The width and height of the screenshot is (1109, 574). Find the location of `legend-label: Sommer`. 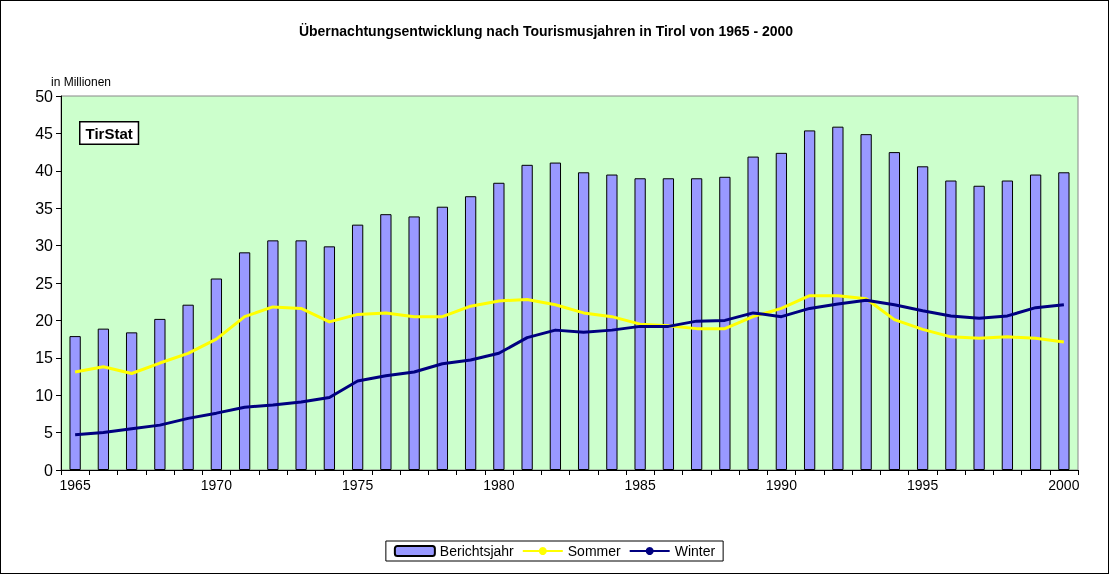

legend-label: Sommer is located at coordinates (594, 551).